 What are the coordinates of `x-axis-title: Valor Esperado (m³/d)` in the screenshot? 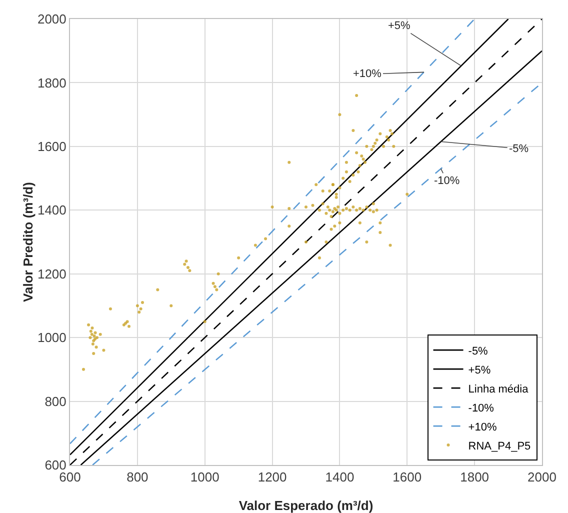 It's located at (306, 505).